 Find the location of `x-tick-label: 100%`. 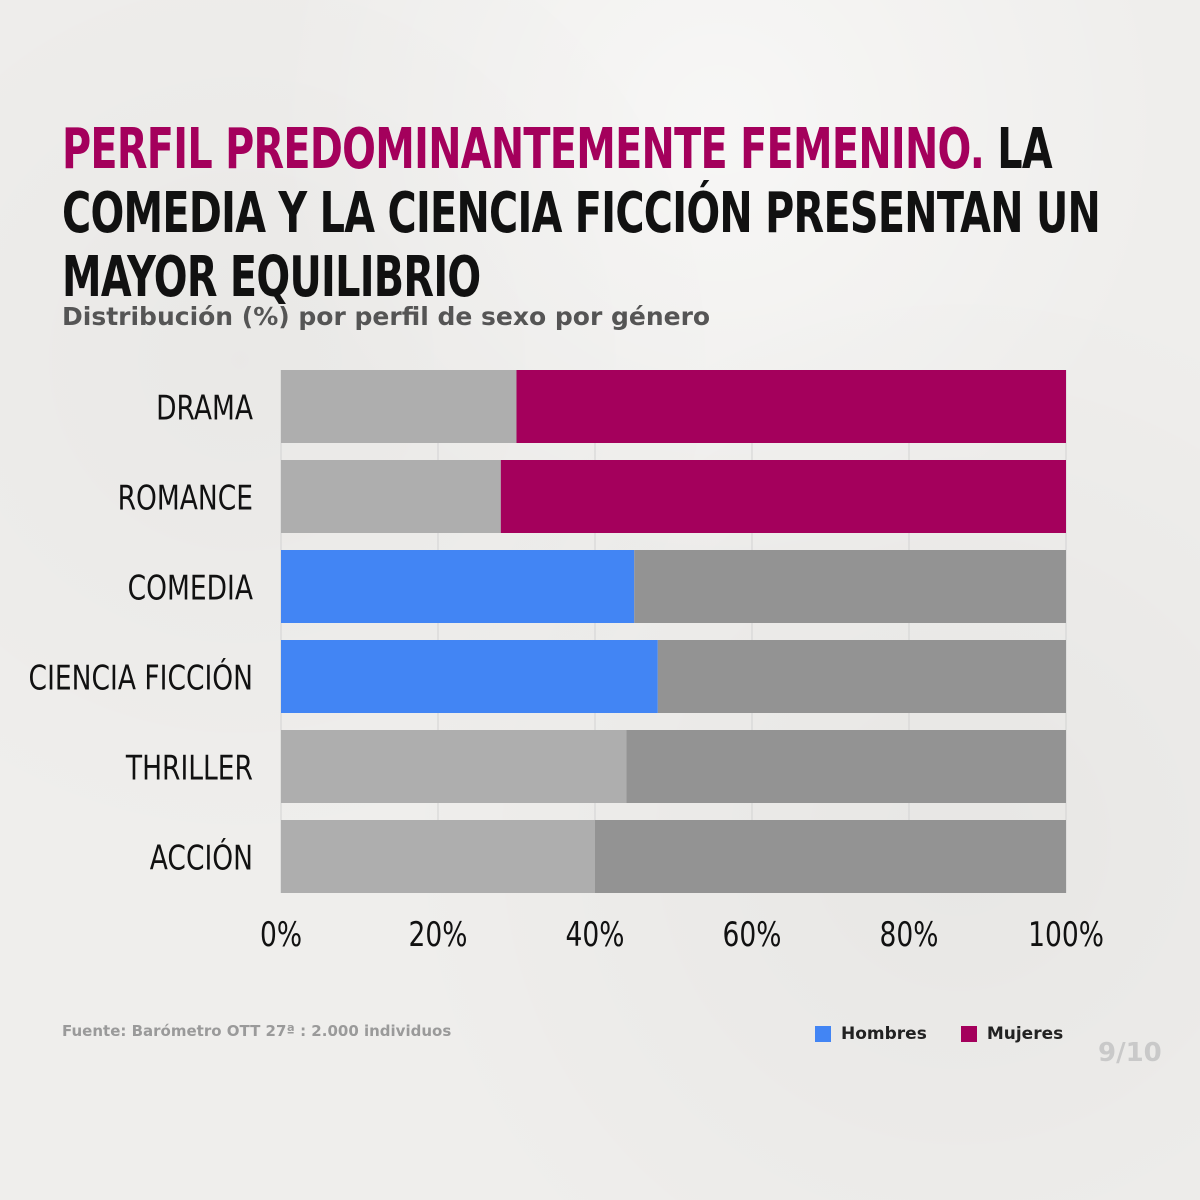

x-tick-label: 100% is located at coordinates (1066, 935).